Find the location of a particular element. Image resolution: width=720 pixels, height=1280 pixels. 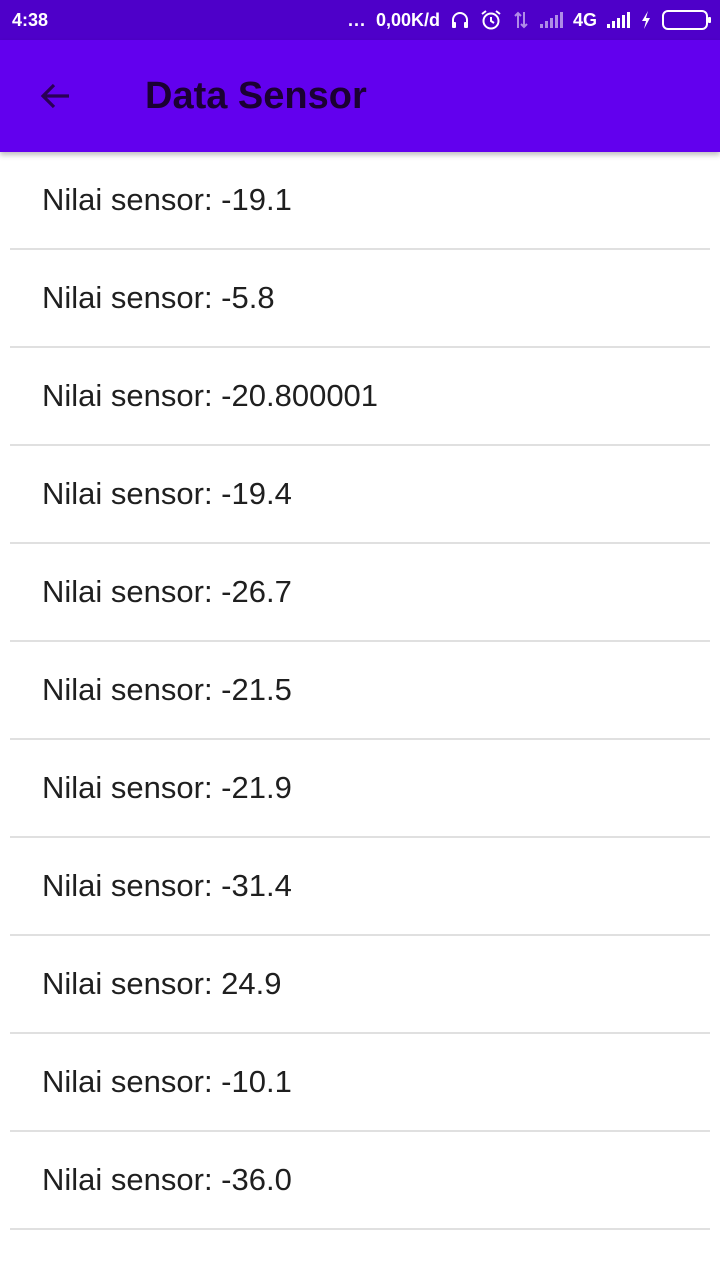

alarm-icon is located at coordinates (491, 20).